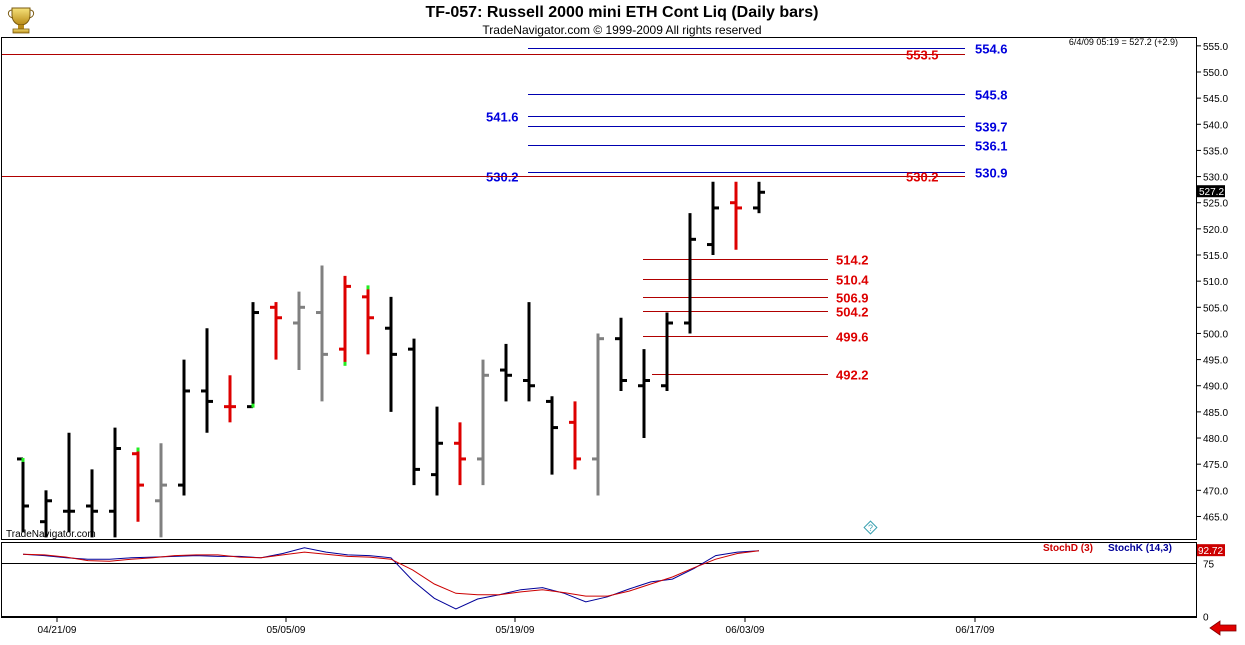 Image resolution: width=1245 pixels, height=645 pixels. I want to click on stoch-last-box, so click(1211, 550).